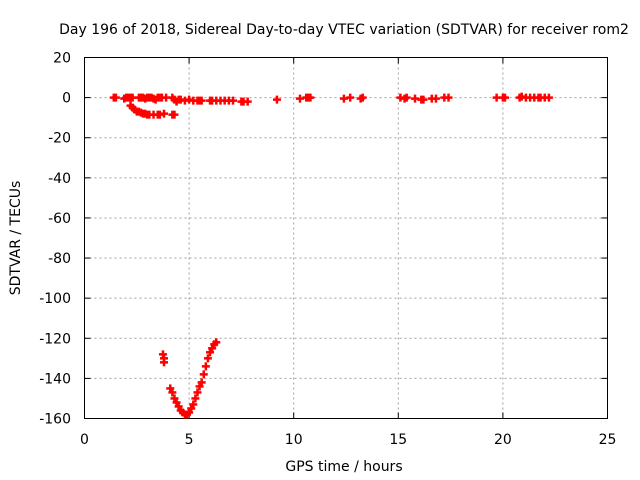  Describe the element at coordinates (55, 379) in the screenshot. I see `y-tick-label: -140` at that location.